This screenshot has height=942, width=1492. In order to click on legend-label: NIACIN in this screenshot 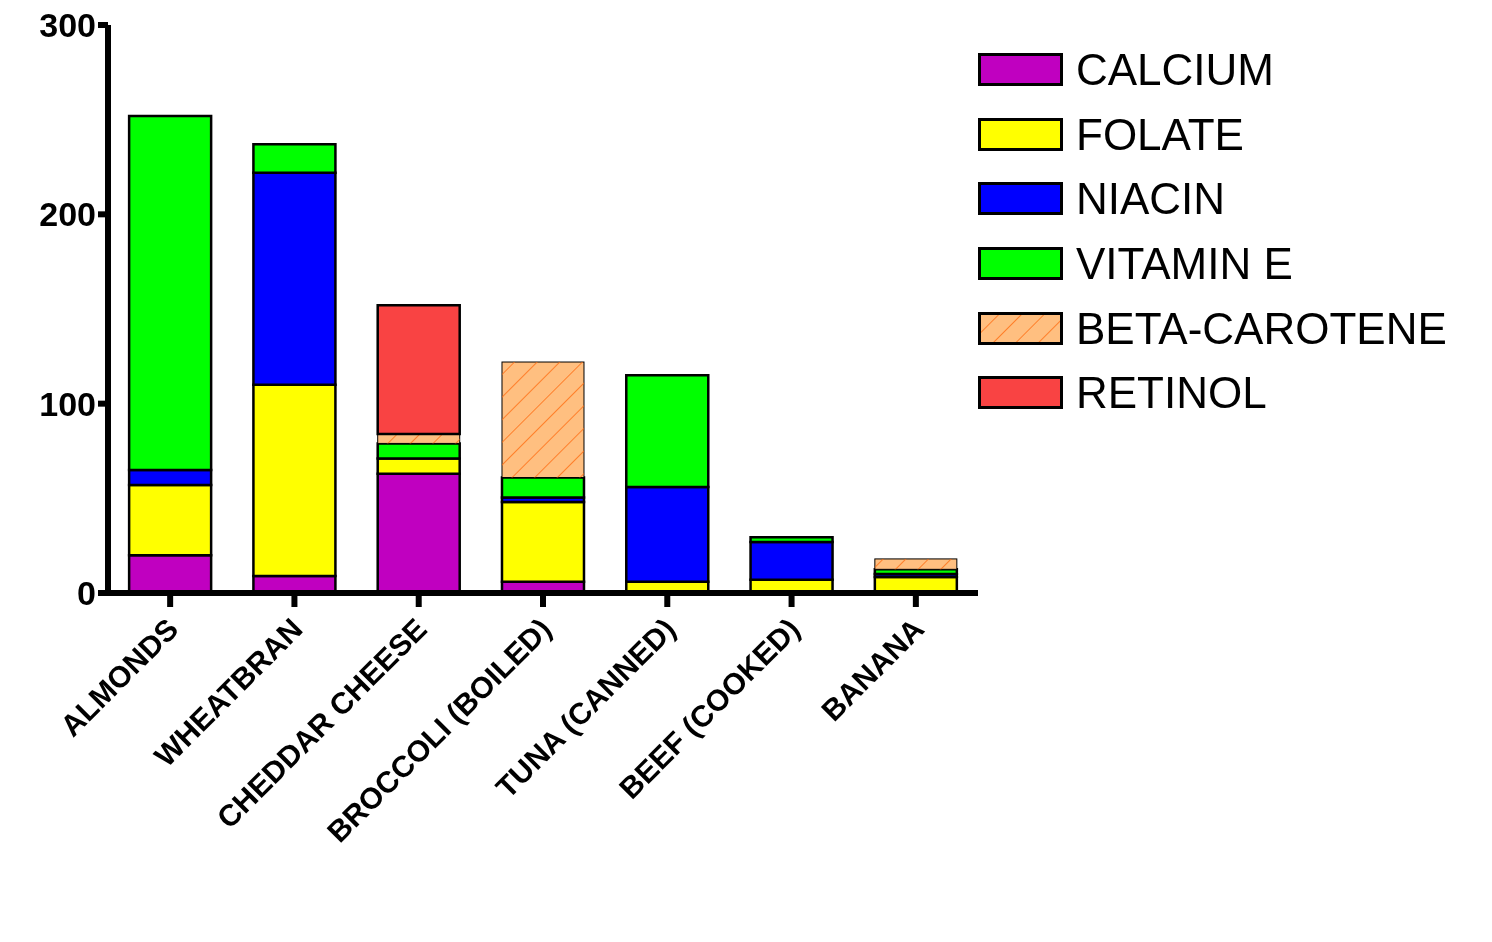, I will do `click(1151, 199)`.